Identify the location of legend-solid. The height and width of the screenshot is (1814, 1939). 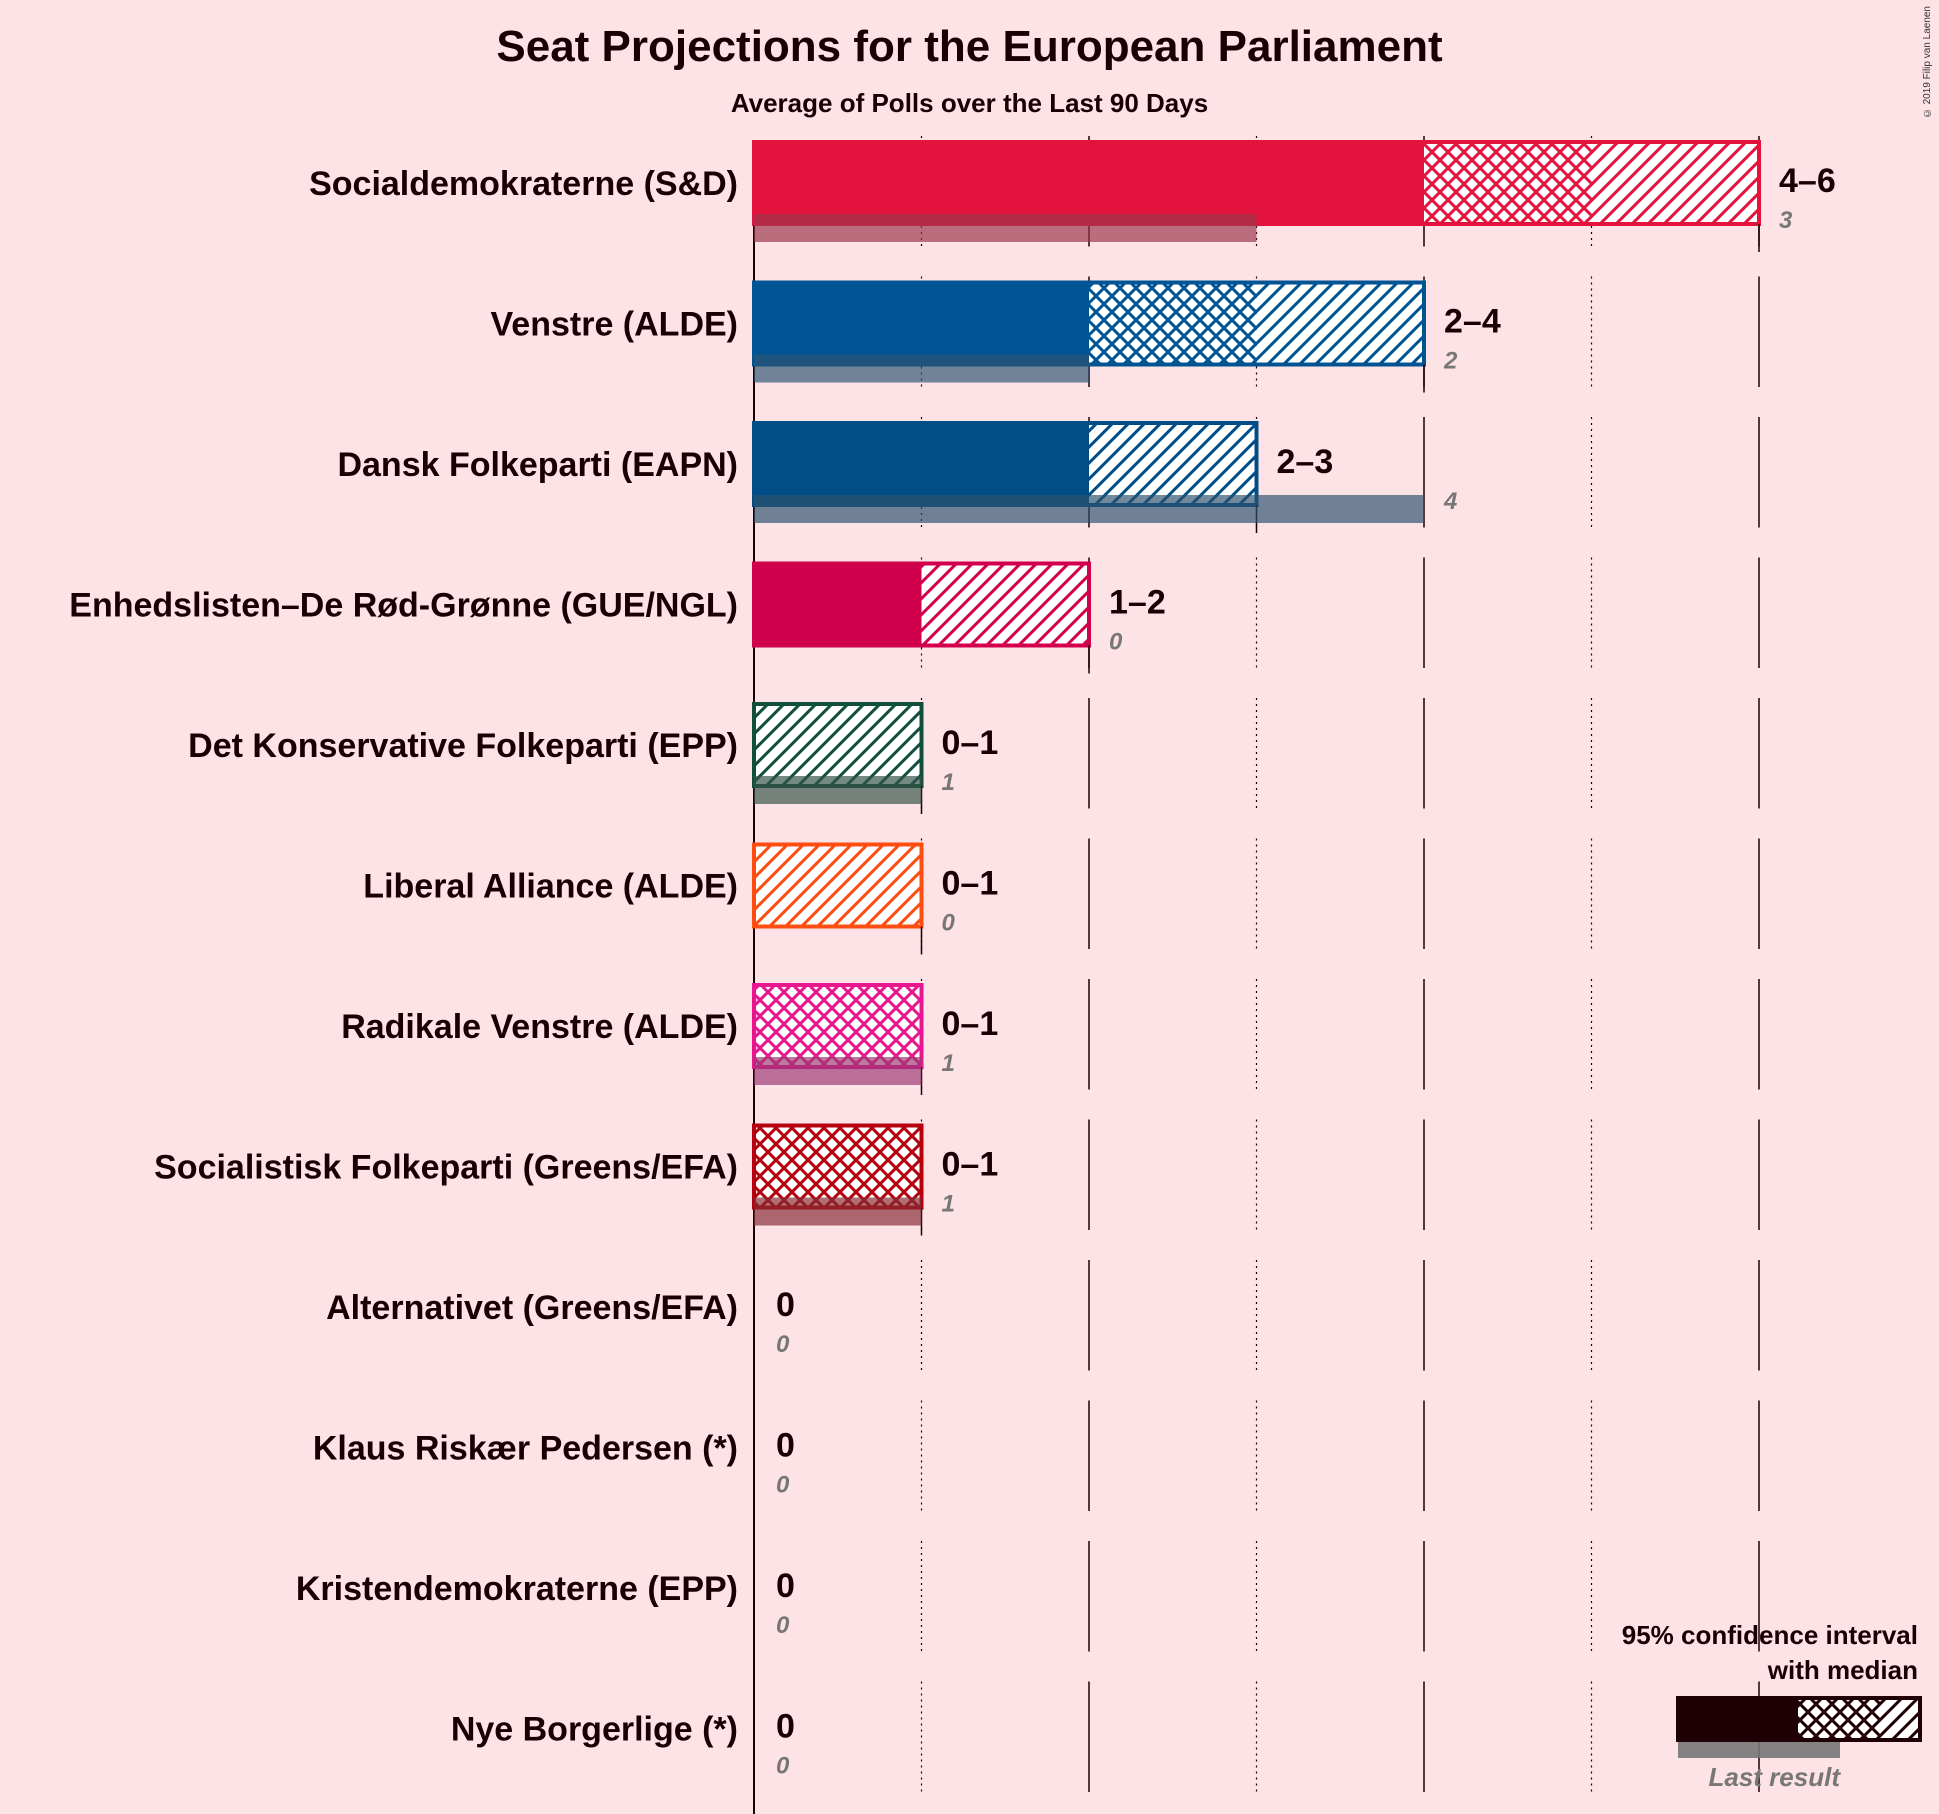
(1738, 1719).